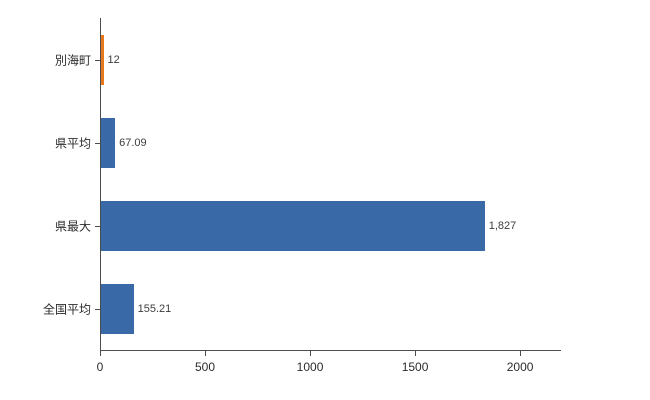  I want to click on category-band: 155.21, so click(331, 308).